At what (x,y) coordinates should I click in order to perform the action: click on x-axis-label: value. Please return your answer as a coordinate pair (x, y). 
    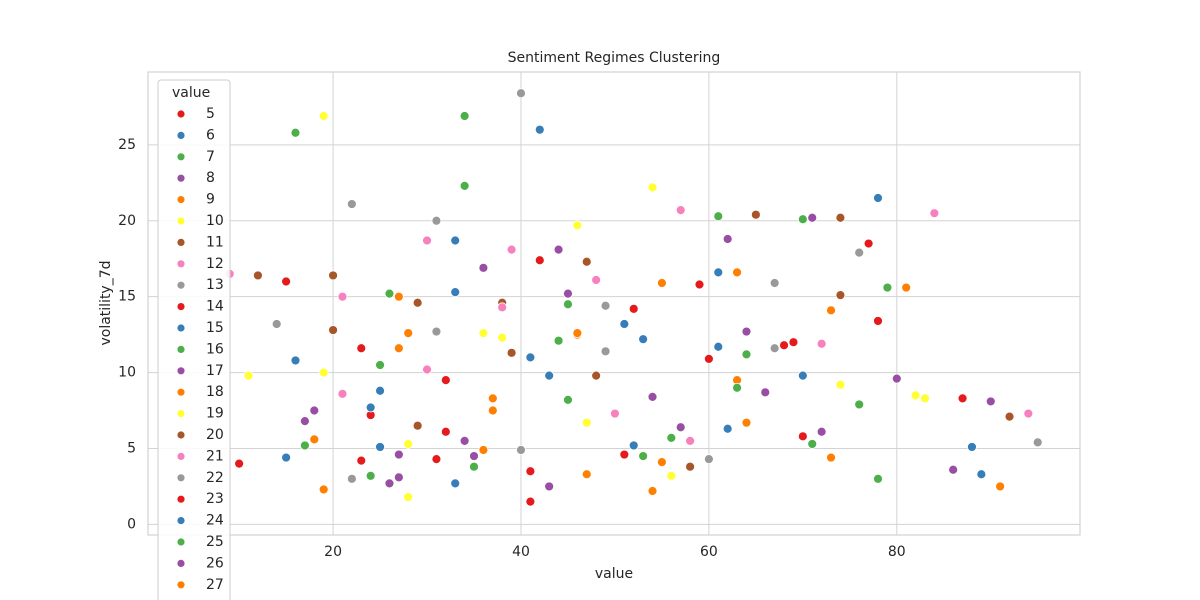
    Looking at the image, I should click on (614, 574).